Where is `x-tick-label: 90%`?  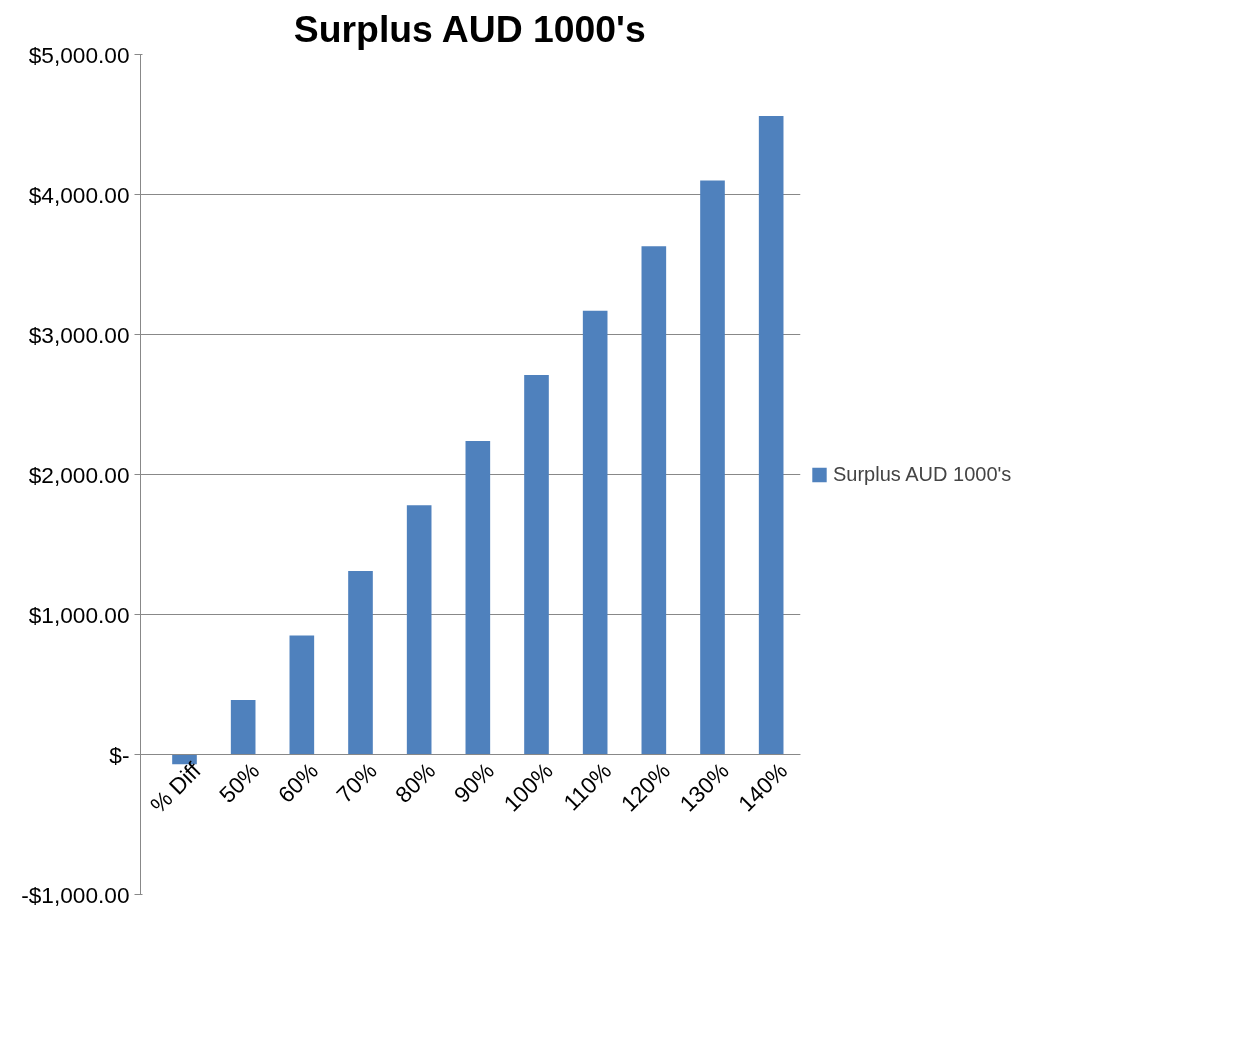
x-tick-label: 90% is located at coordinates (474, 782).